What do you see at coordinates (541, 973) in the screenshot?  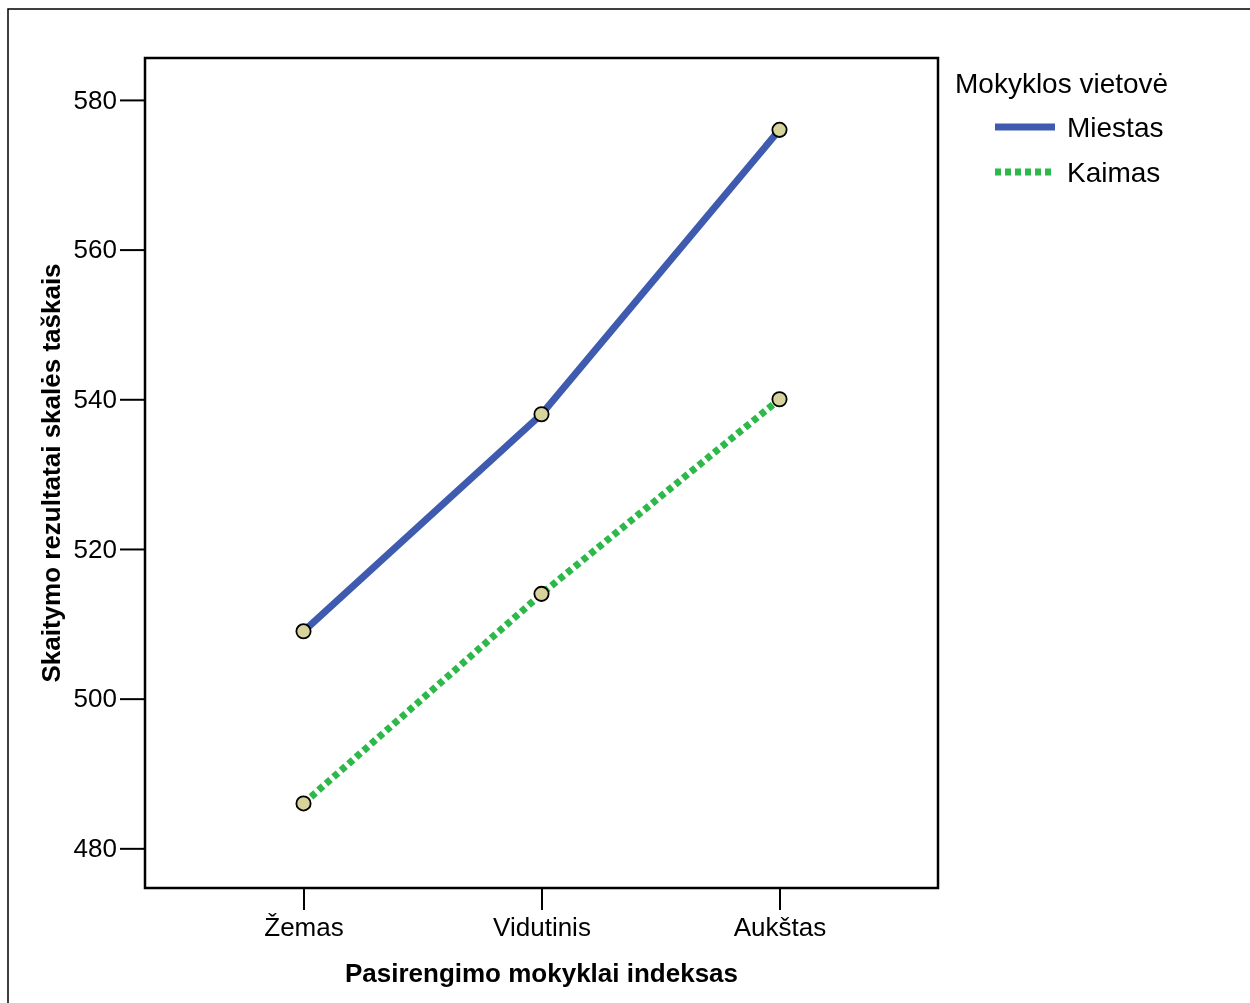 I see `x-axis-title: Pasirengimo mokyklai indeksas` at bounding box center [541, 973].